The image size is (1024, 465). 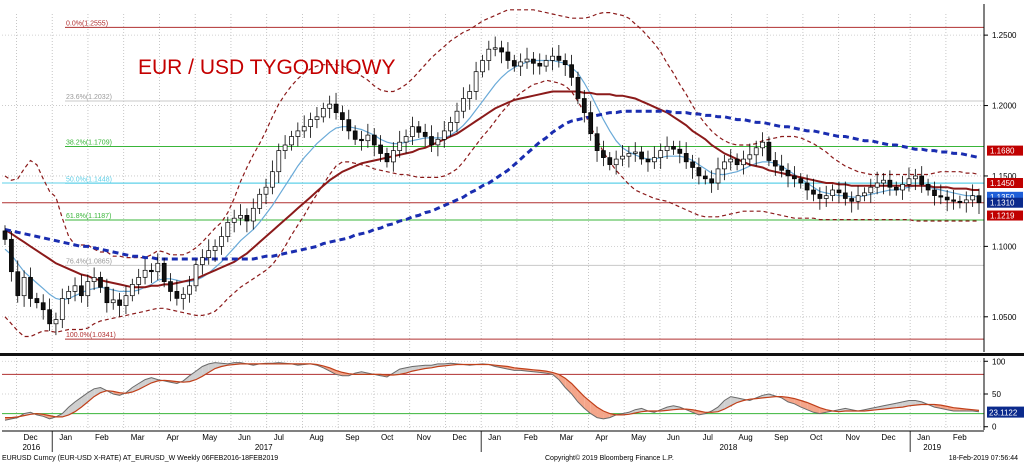 I want to click on x-year-label: 2019, so click(x=932, y=447).